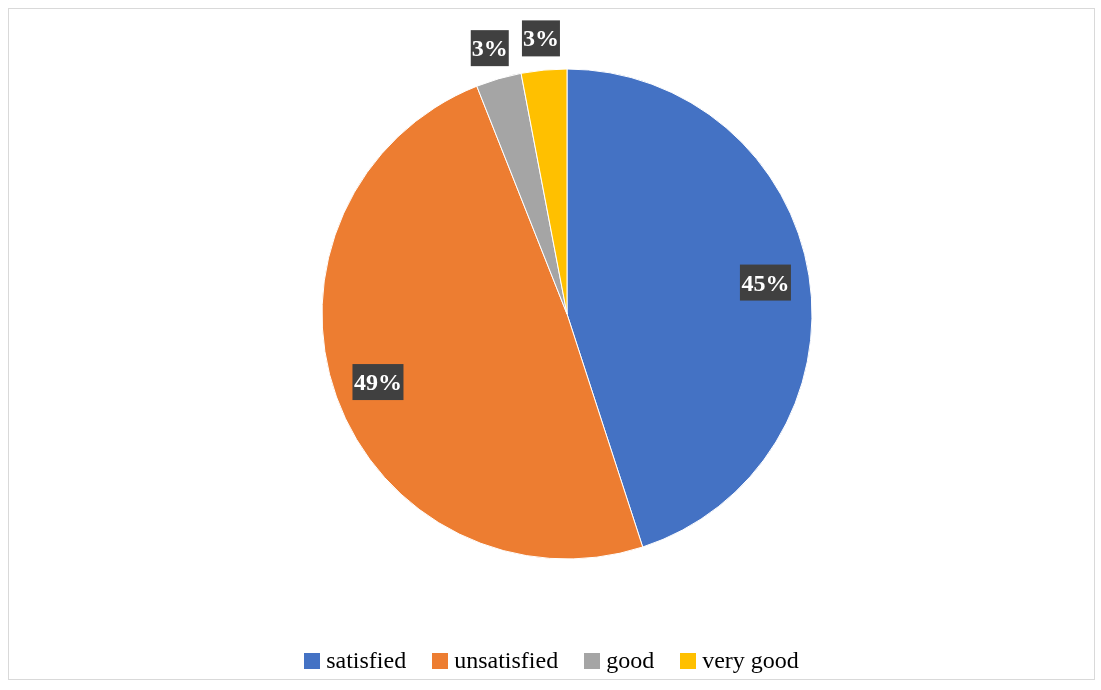 This screenshot has width=1101, height=690. I want to click on legend-label: unsatisfied, so click(506, 660).